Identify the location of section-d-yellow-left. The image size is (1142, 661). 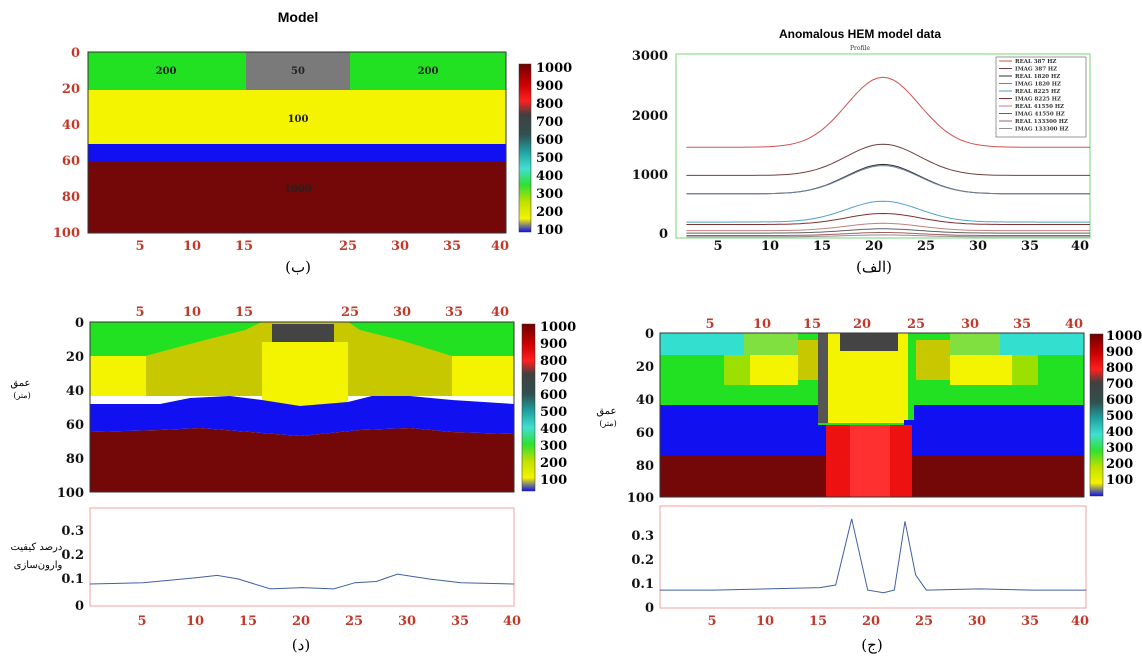
(118, 376).